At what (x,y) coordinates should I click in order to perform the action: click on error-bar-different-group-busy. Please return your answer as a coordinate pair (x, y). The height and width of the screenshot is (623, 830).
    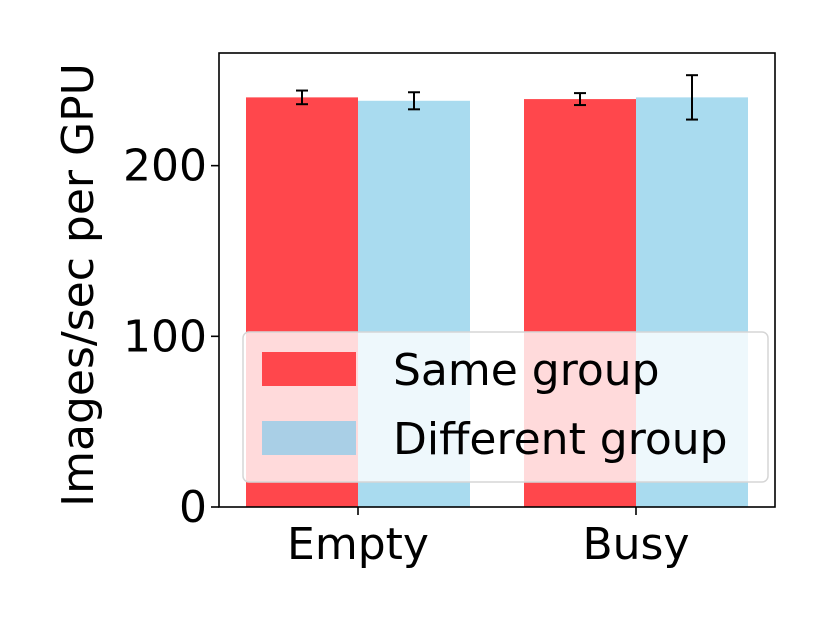
    Looking at the image, I should click on (692, 97).